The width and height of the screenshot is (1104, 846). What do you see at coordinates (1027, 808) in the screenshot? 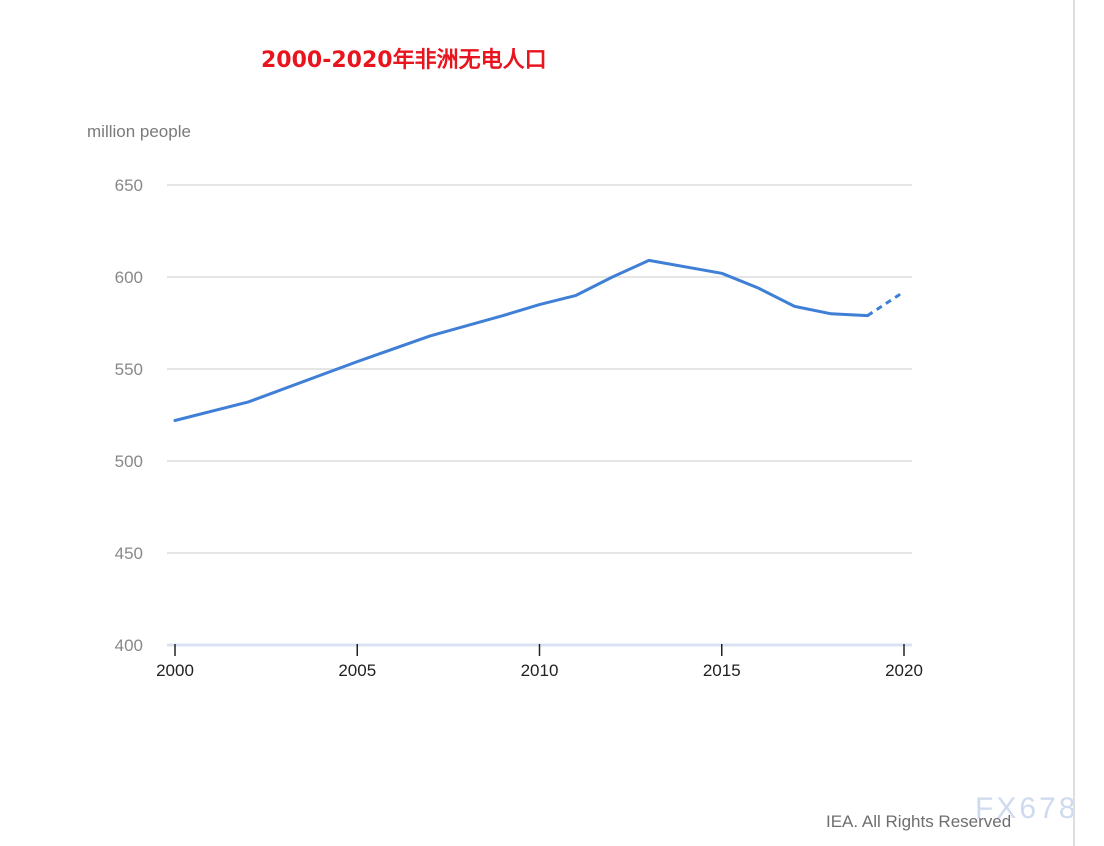
I see `watermark: FX678` at bounding box center [1027, 808].